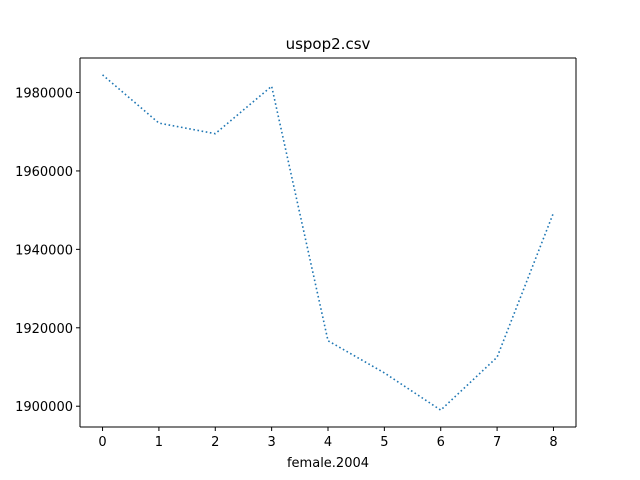 The image size is (640, 480). Describe the element at coordinates (441, 442) in the screenshot. I see `x-tick-label: 6` at that location.